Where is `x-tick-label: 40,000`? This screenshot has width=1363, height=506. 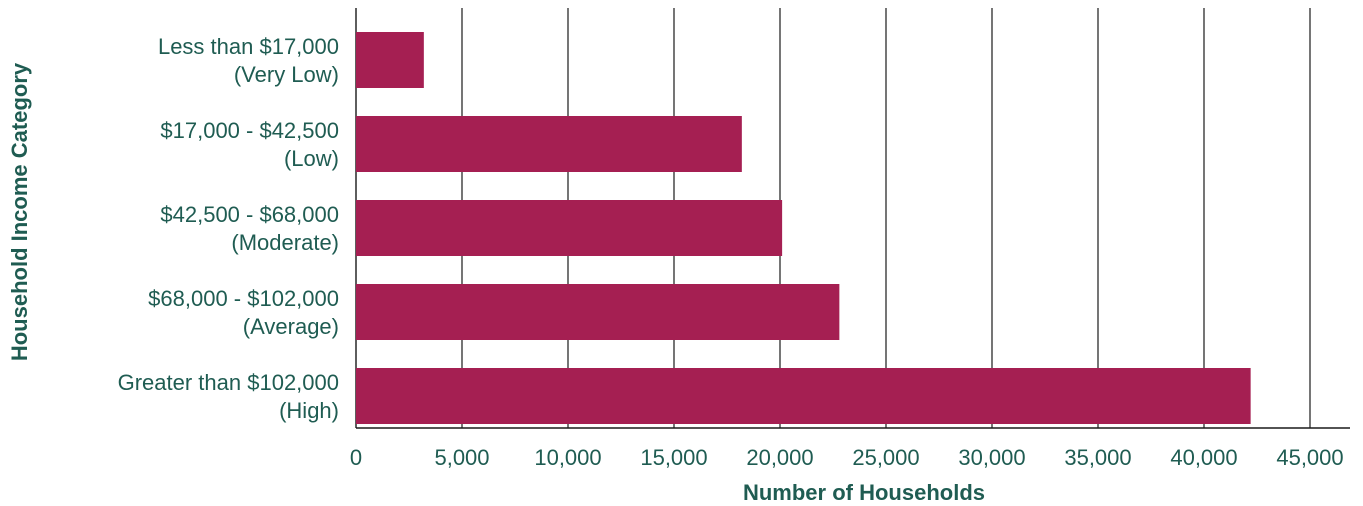
x-tick-label: 40,000 is located at coordinates (1203, 457).